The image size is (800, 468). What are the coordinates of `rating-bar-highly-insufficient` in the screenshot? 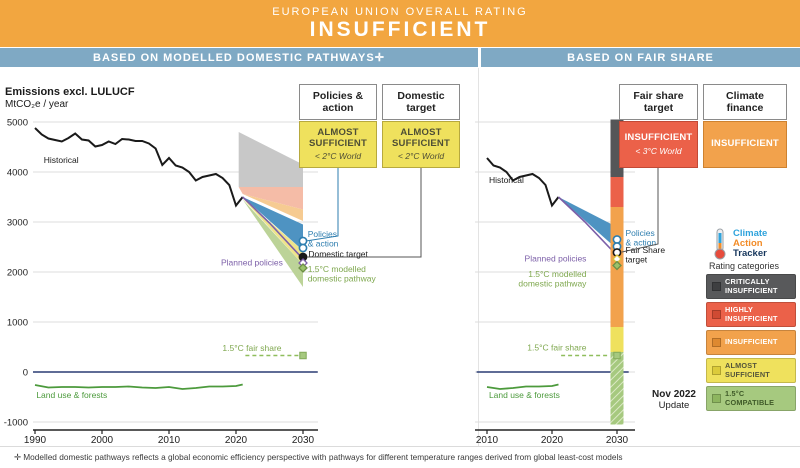 It's located at (617, 192).